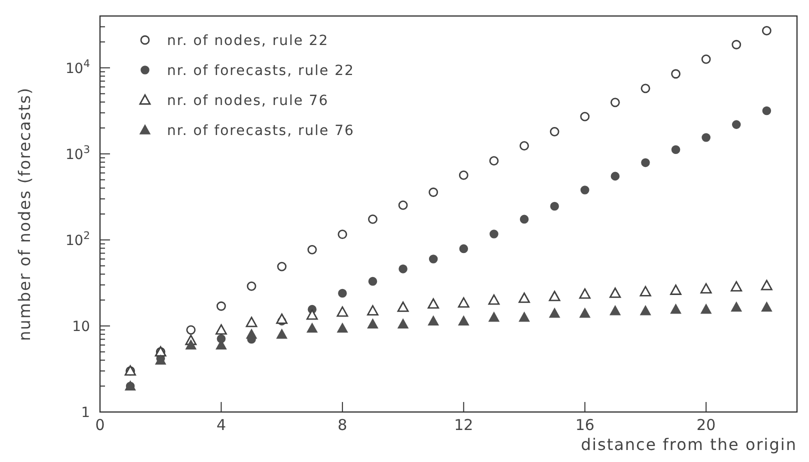  Describe the element at coordinates (85, 413) in the screenshot. I see `y-tick-label: 1` at that location.